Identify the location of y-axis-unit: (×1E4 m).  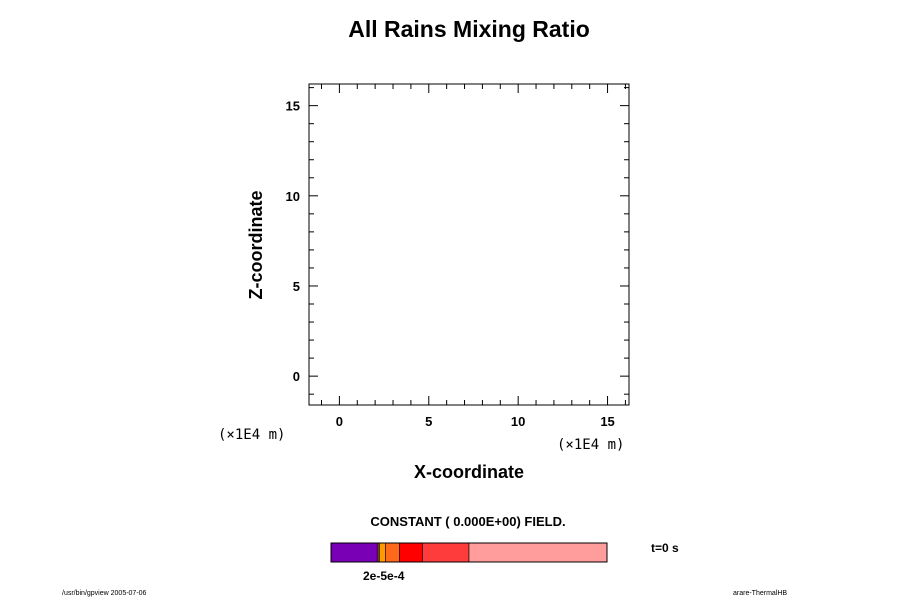
(251, 435).